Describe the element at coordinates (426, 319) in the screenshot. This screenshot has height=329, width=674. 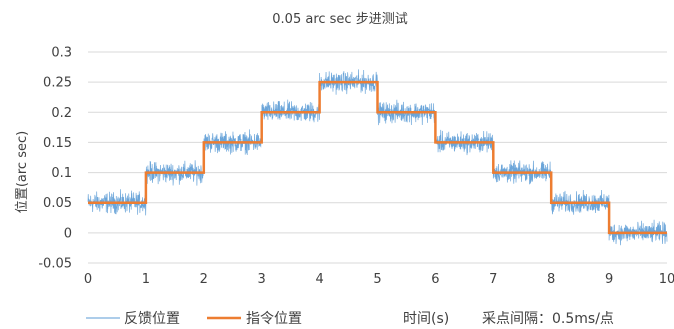
I see `time-unit-note: 时间(s)` at that location.